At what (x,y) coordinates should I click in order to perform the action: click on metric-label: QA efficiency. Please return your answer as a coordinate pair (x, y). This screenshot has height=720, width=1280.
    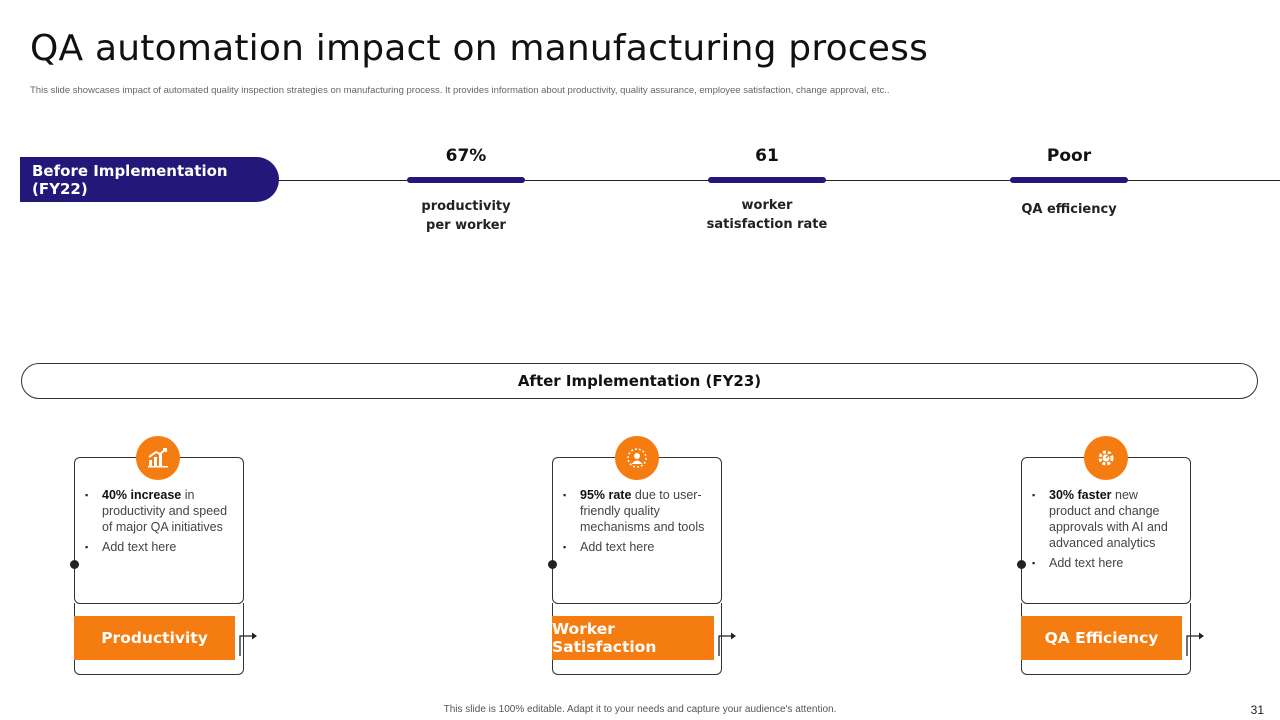
    Looking at the image, I should click on (1069, 209).